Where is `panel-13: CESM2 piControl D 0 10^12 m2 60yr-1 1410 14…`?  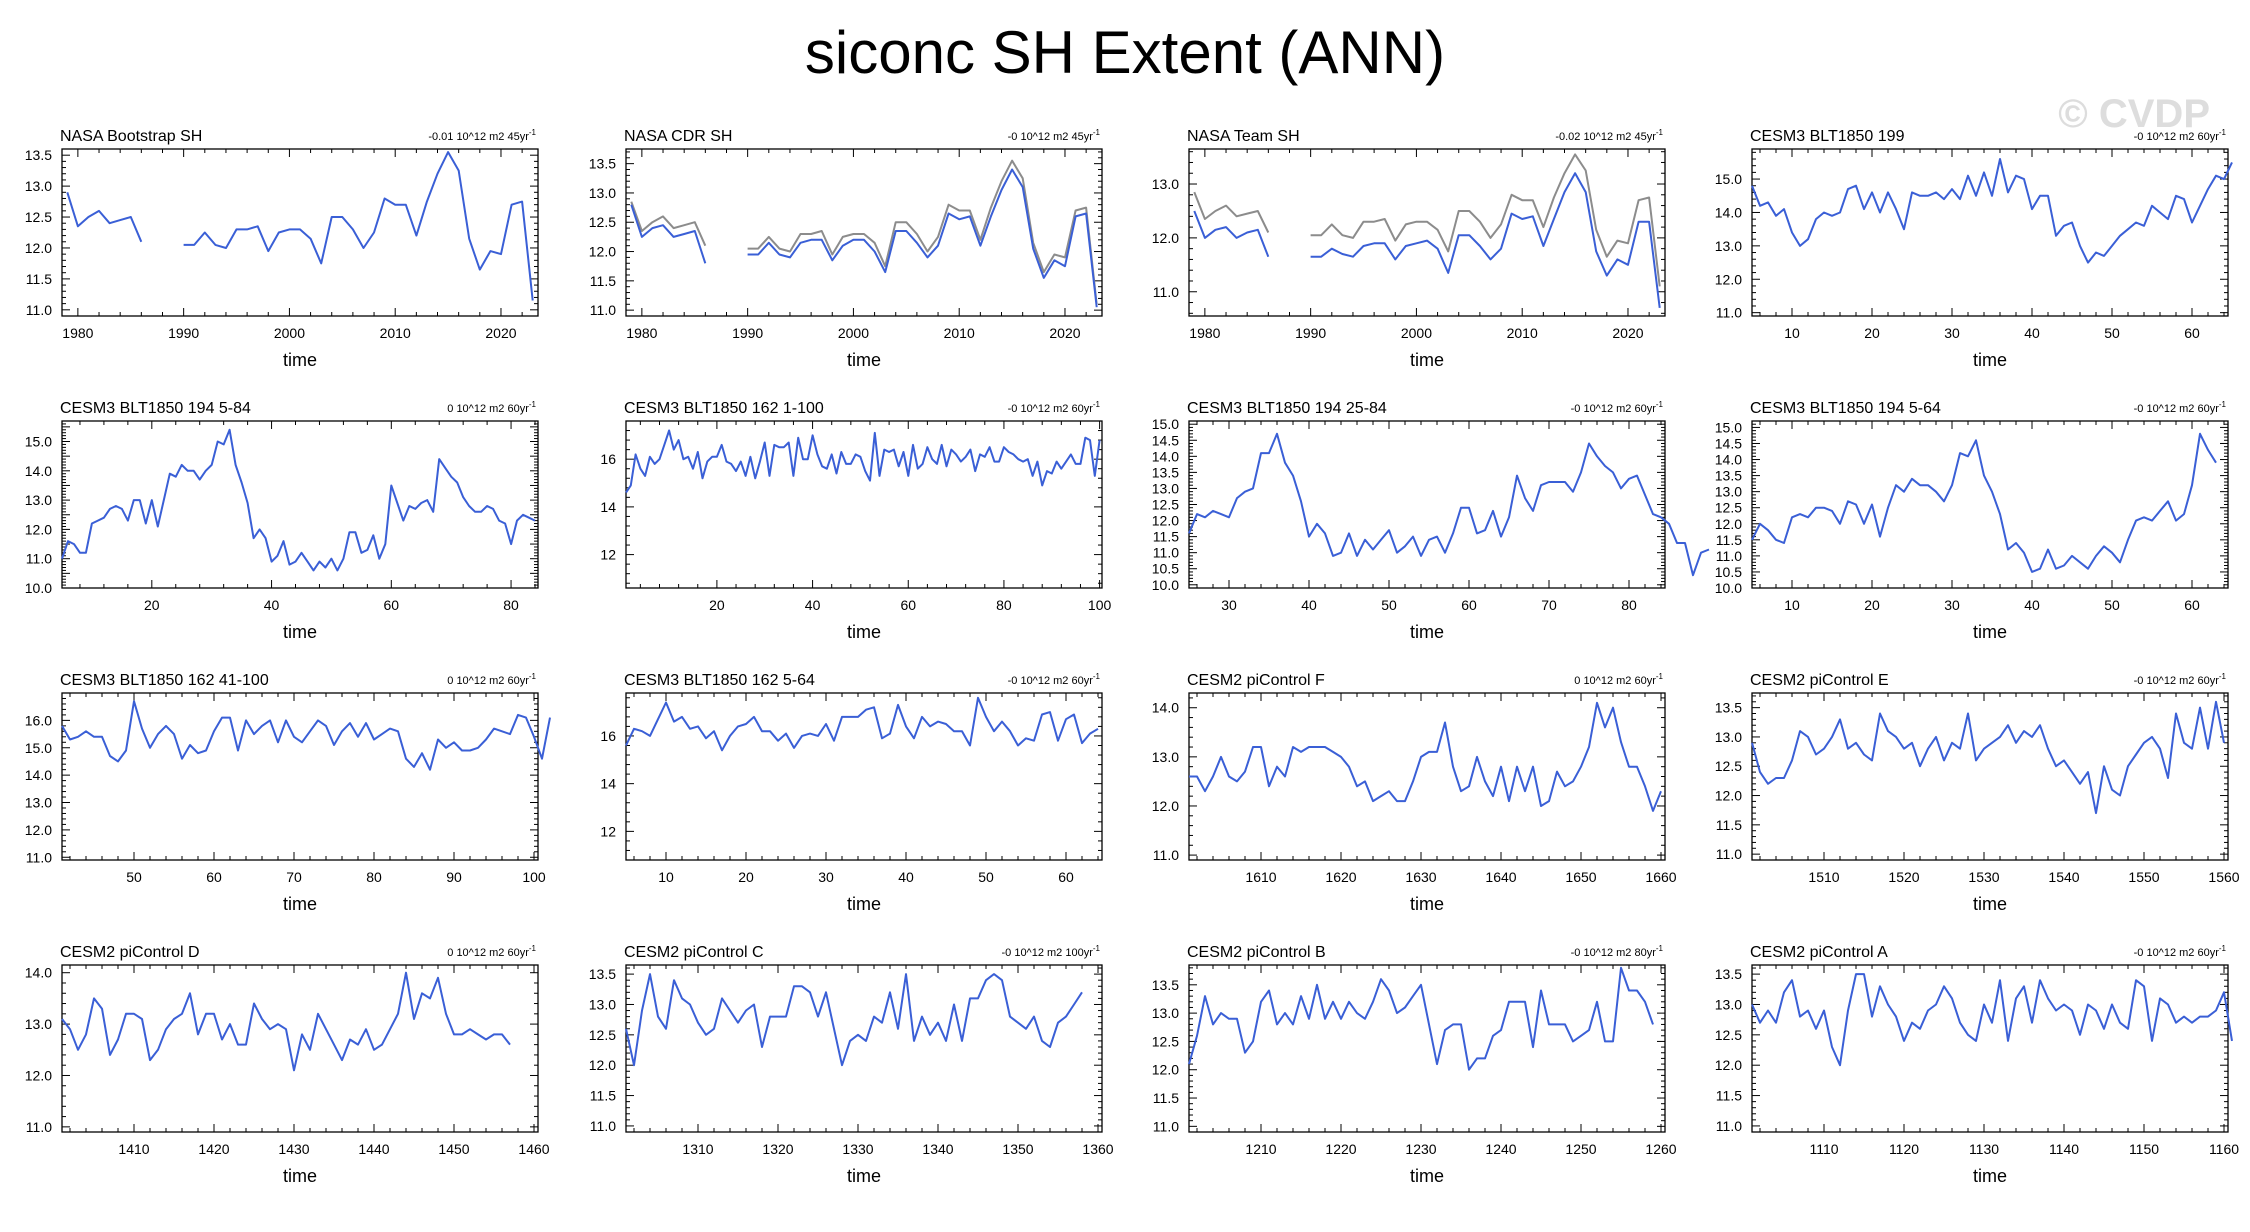
panel-13: CESM2 piControl D 0 10^12 m2 60yr-1 1410 14… is located at coordinates (287, 1065).